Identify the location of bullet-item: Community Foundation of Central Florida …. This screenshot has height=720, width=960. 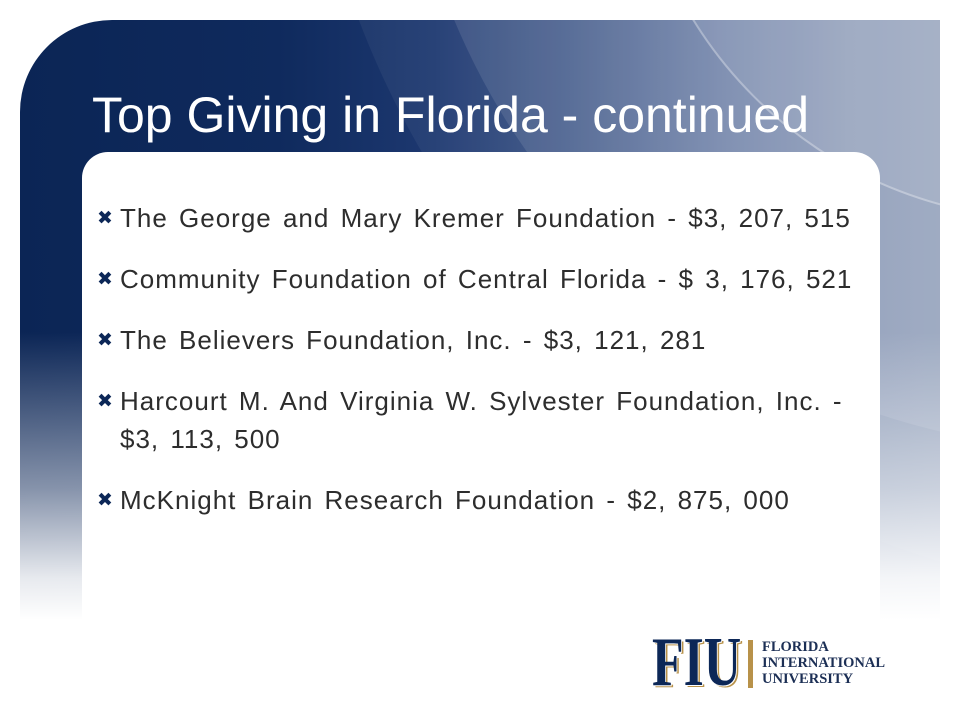
(484, 279).